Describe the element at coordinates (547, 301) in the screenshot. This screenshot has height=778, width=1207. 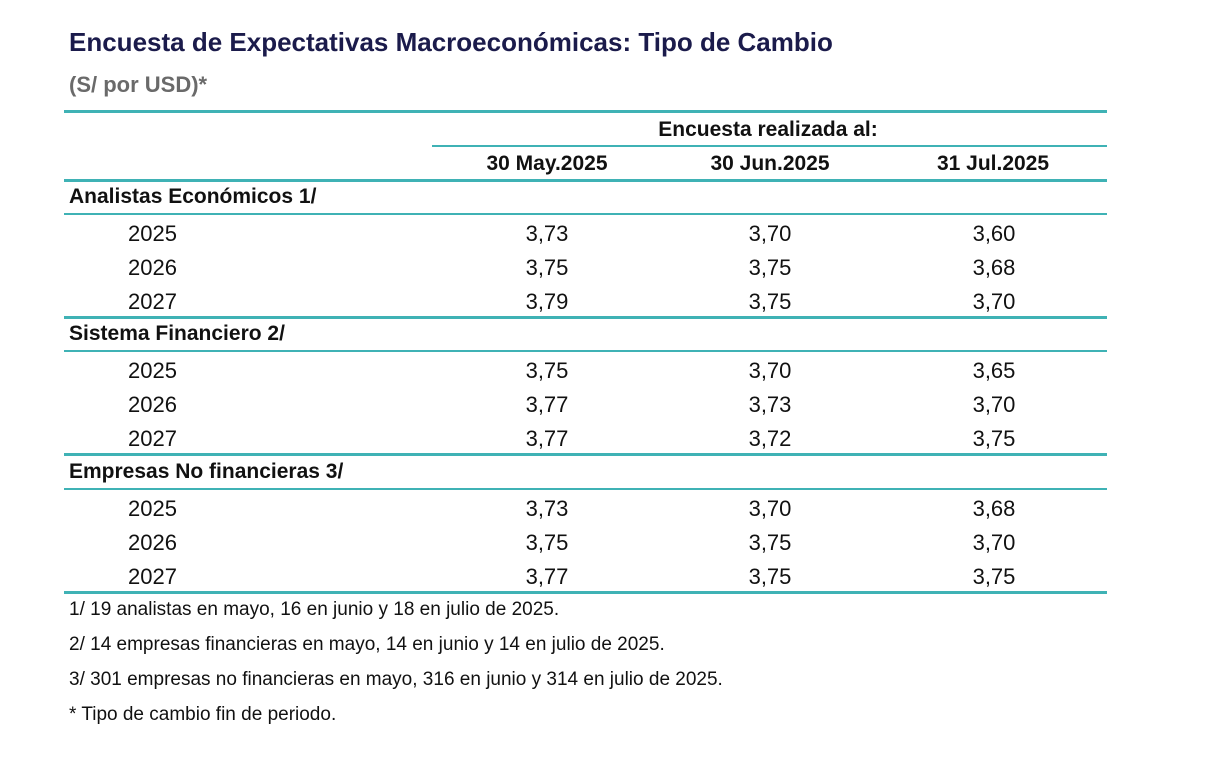
I see `table-cell: 3,79` at that location.